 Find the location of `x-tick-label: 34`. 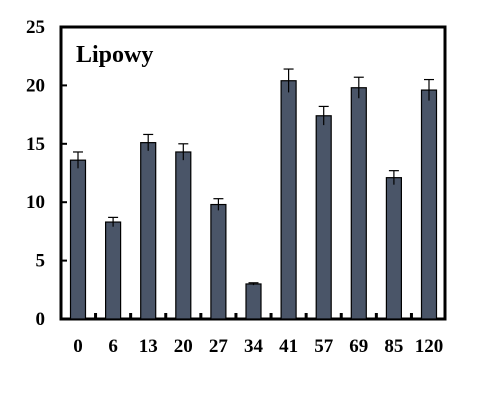

x-tick-label: 34 is located at coordinates (254, 346).